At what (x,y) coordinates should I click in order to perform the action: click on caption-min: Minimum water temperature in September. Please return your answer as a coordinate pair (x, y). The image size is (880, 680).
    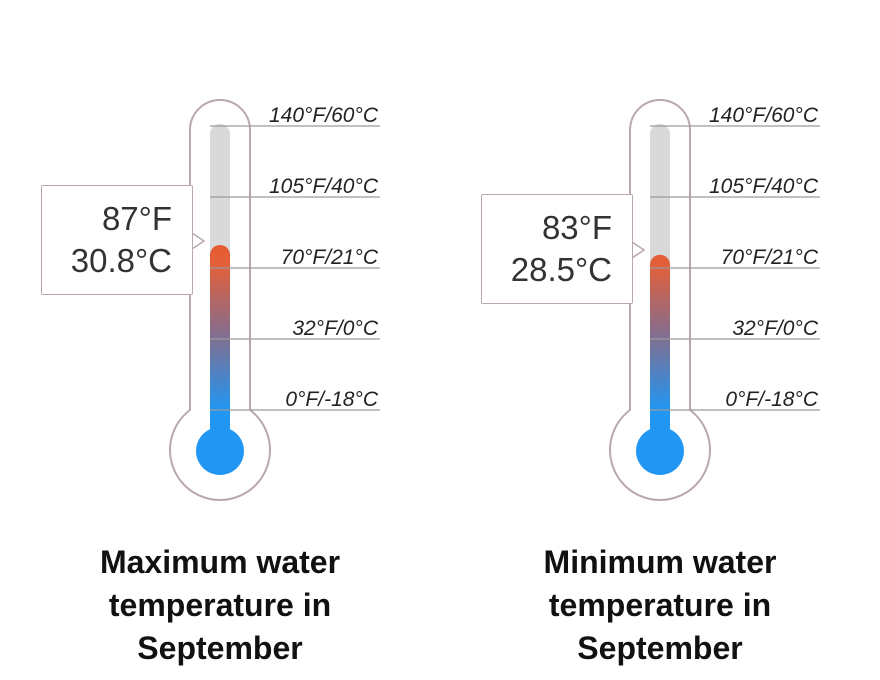
    Looking at the image, I should click on (660, 605).